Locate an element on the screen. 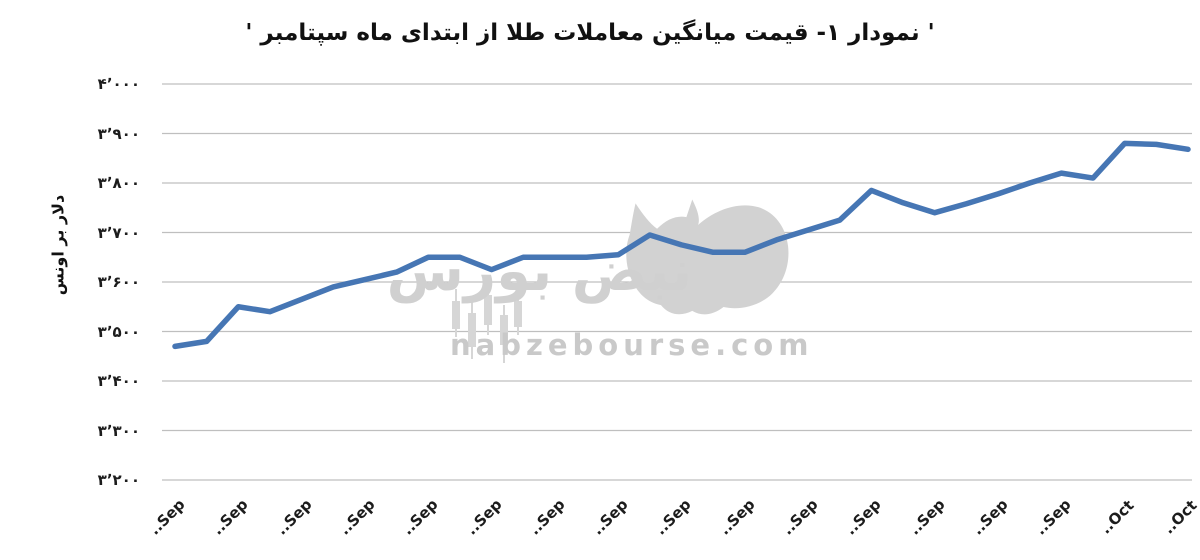 Image resolution: width=1200 pixels, height=560 pixels. y-axis-title: دلار بر اونس is located at coordinates (58, 245).